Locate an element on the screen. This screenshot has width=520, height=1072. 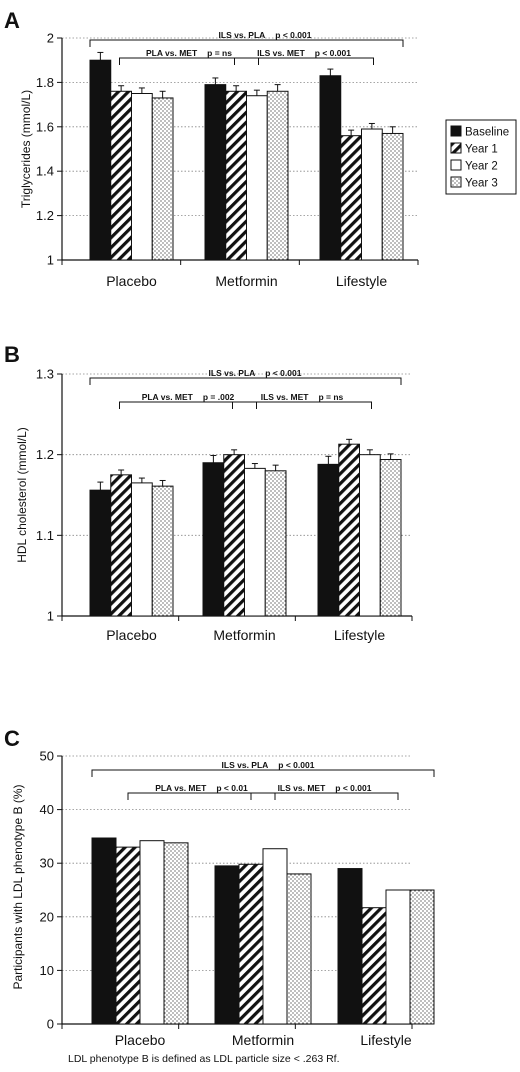
y-tick-label: 0 is located at coordinates (50, 1024).